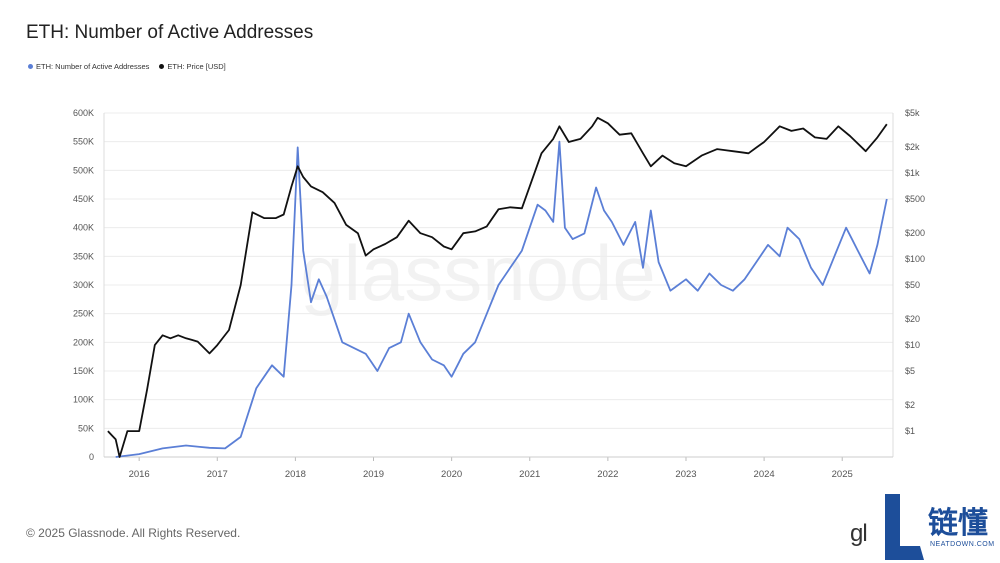  Describe the element at coordinates (91, 457) in the screenshot. I see `left-axis-tick-label: 0` at that location.